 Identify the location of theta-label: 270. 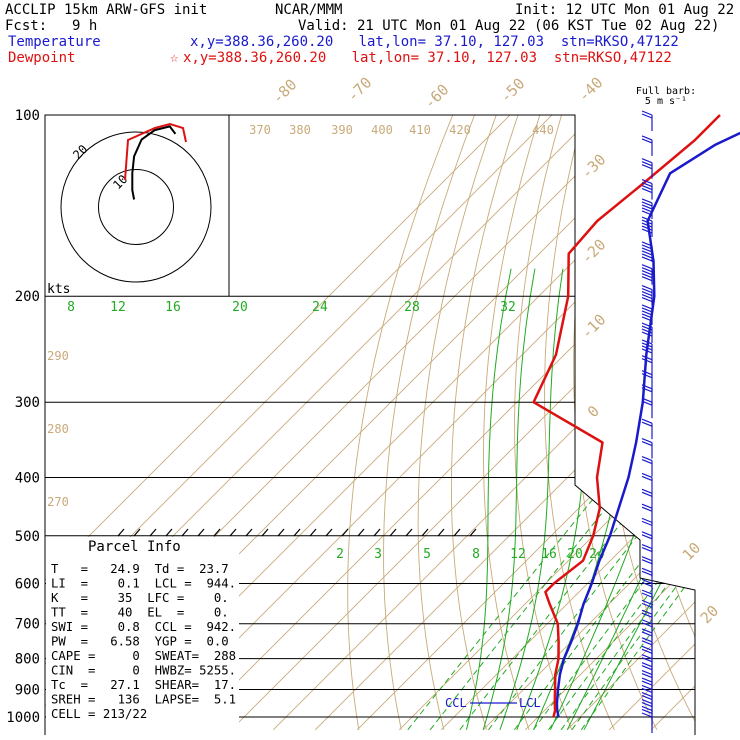
(58, 502).